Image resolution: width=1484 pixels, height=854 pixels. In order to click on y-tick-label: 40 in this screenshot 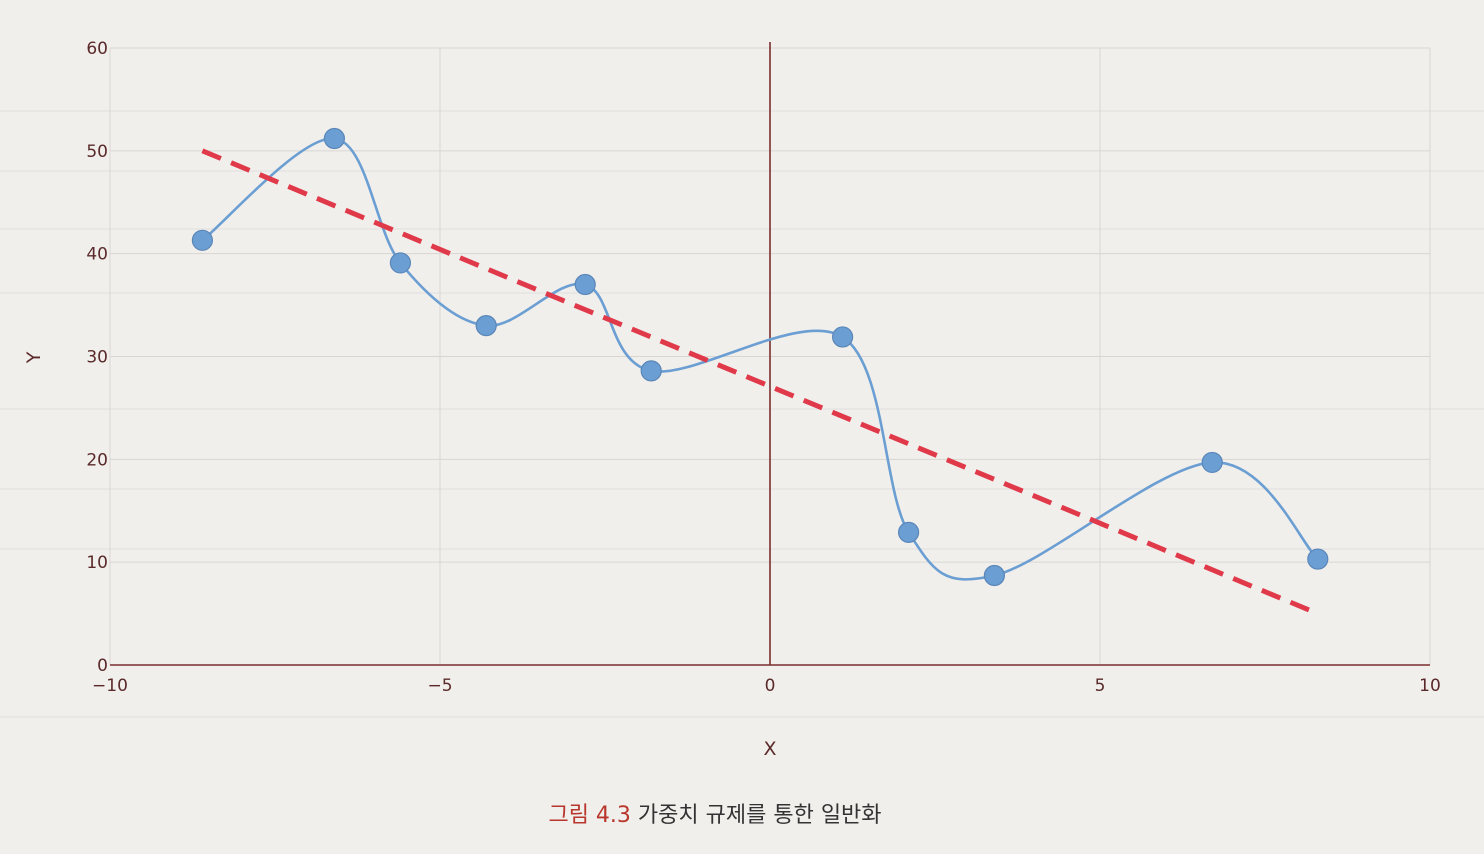, I will do `click(97, 255)`.